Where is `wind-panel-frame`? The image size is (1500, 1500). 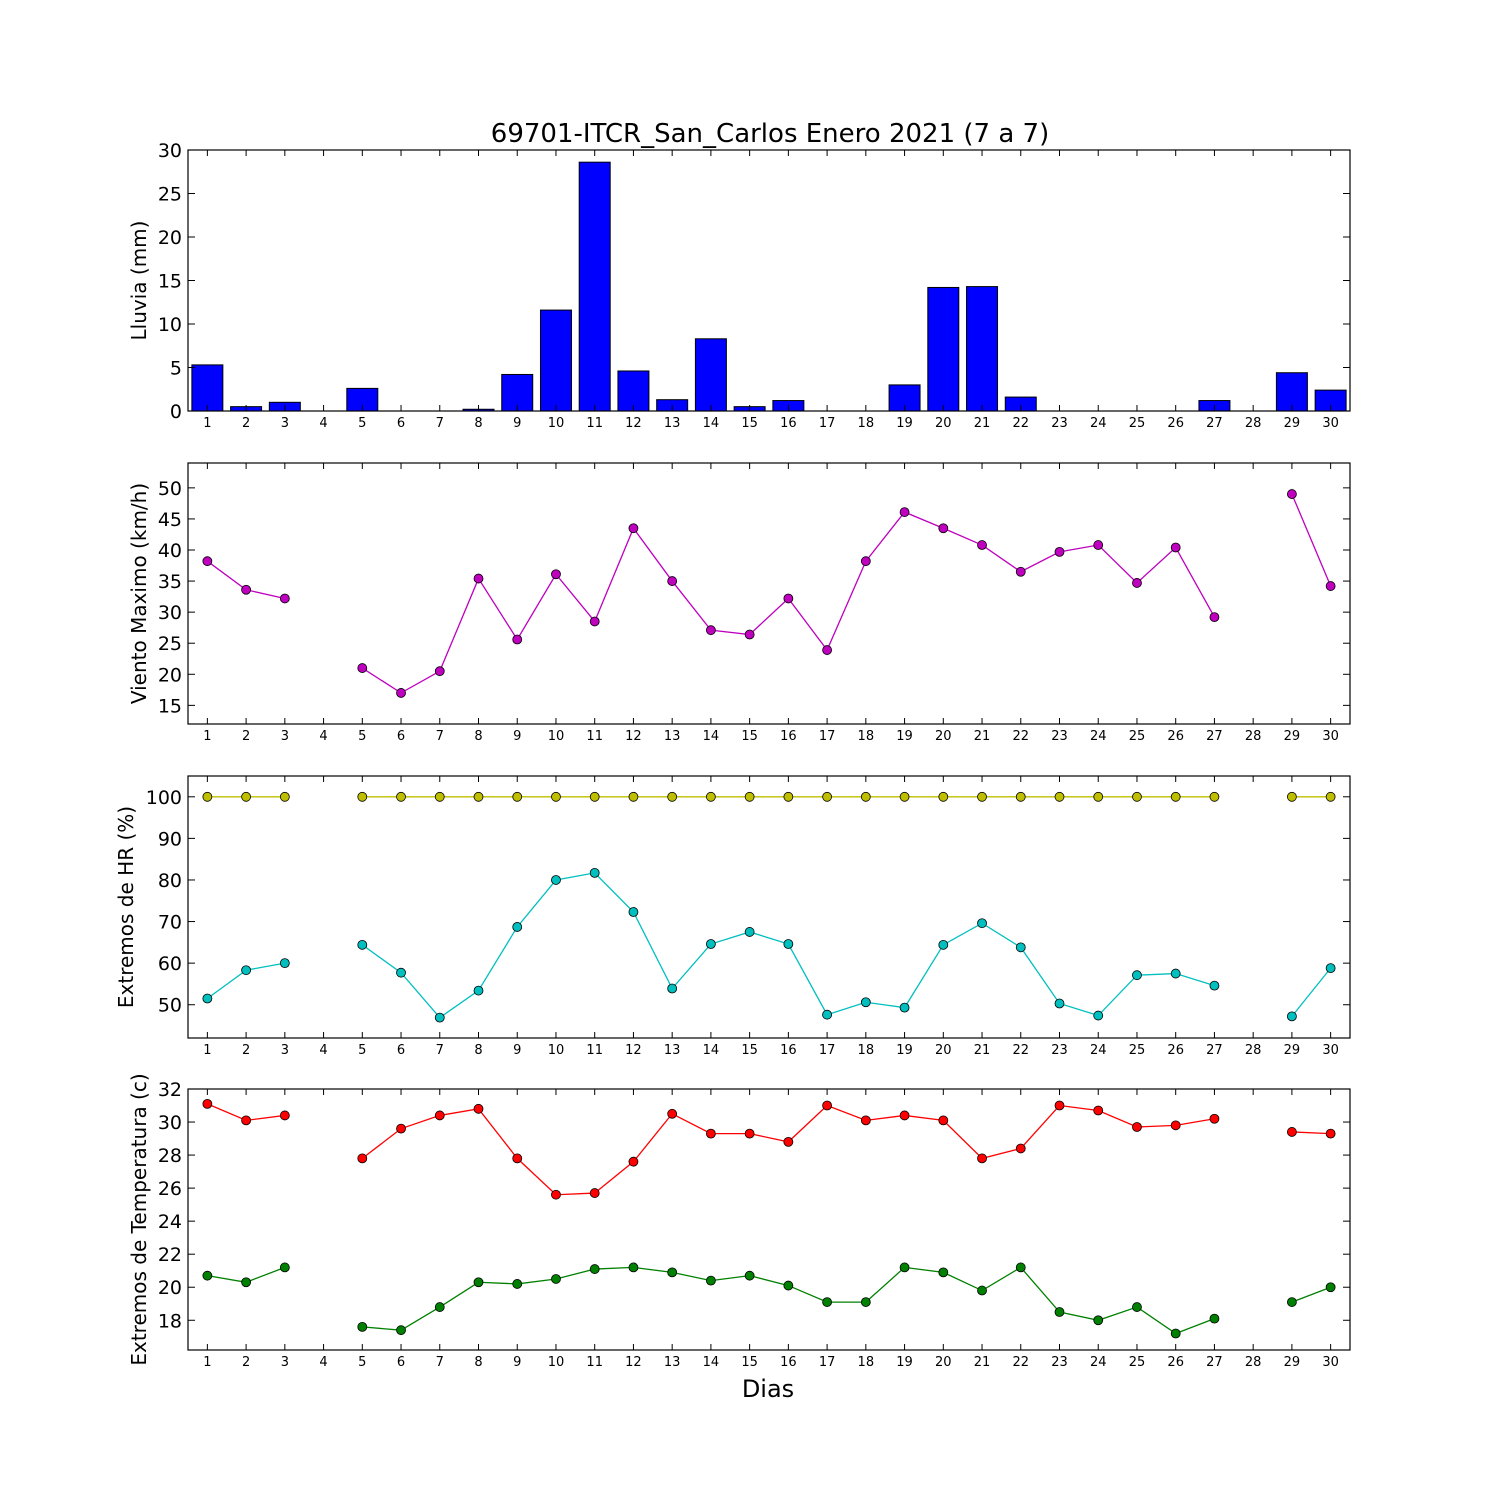 wind-panel-frame is located at coordinates (769, 593).